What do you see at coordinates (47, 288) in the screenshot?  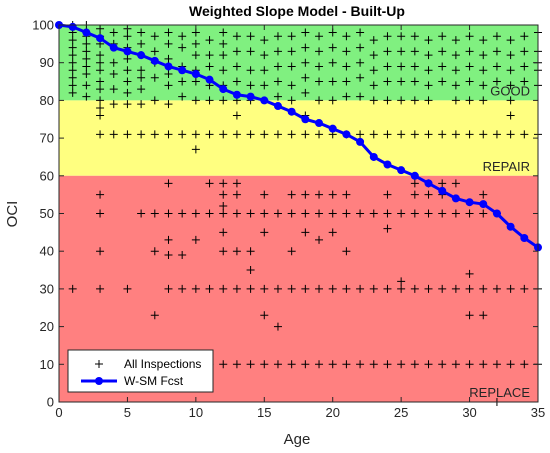 I see `y-tick-label: 30` at bounding box center [47, 288].